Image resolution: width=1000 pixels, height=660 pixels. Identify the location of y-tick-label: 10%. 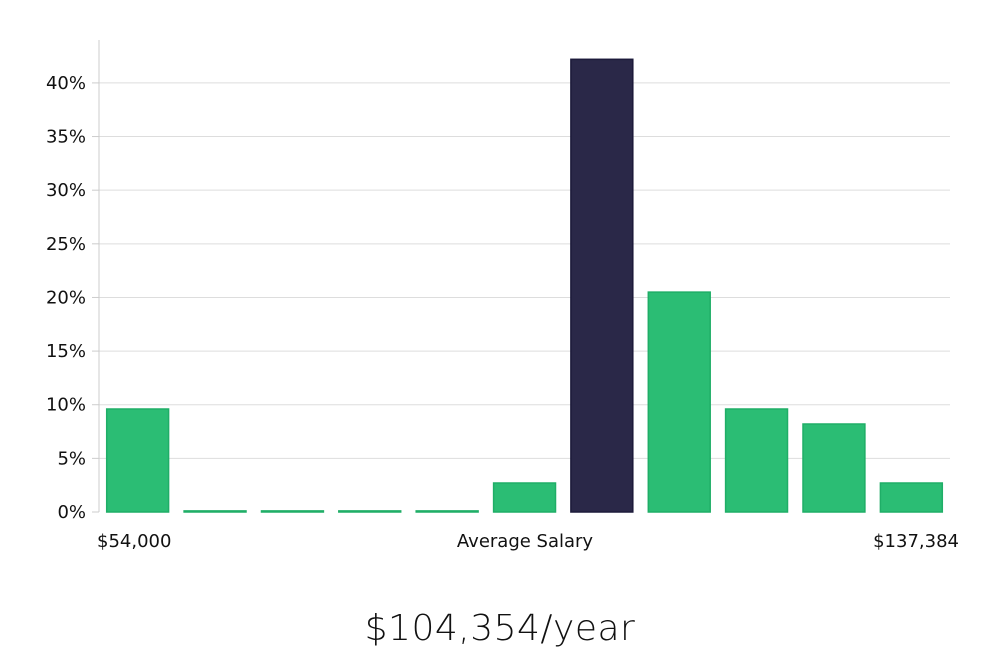
(66, 405).